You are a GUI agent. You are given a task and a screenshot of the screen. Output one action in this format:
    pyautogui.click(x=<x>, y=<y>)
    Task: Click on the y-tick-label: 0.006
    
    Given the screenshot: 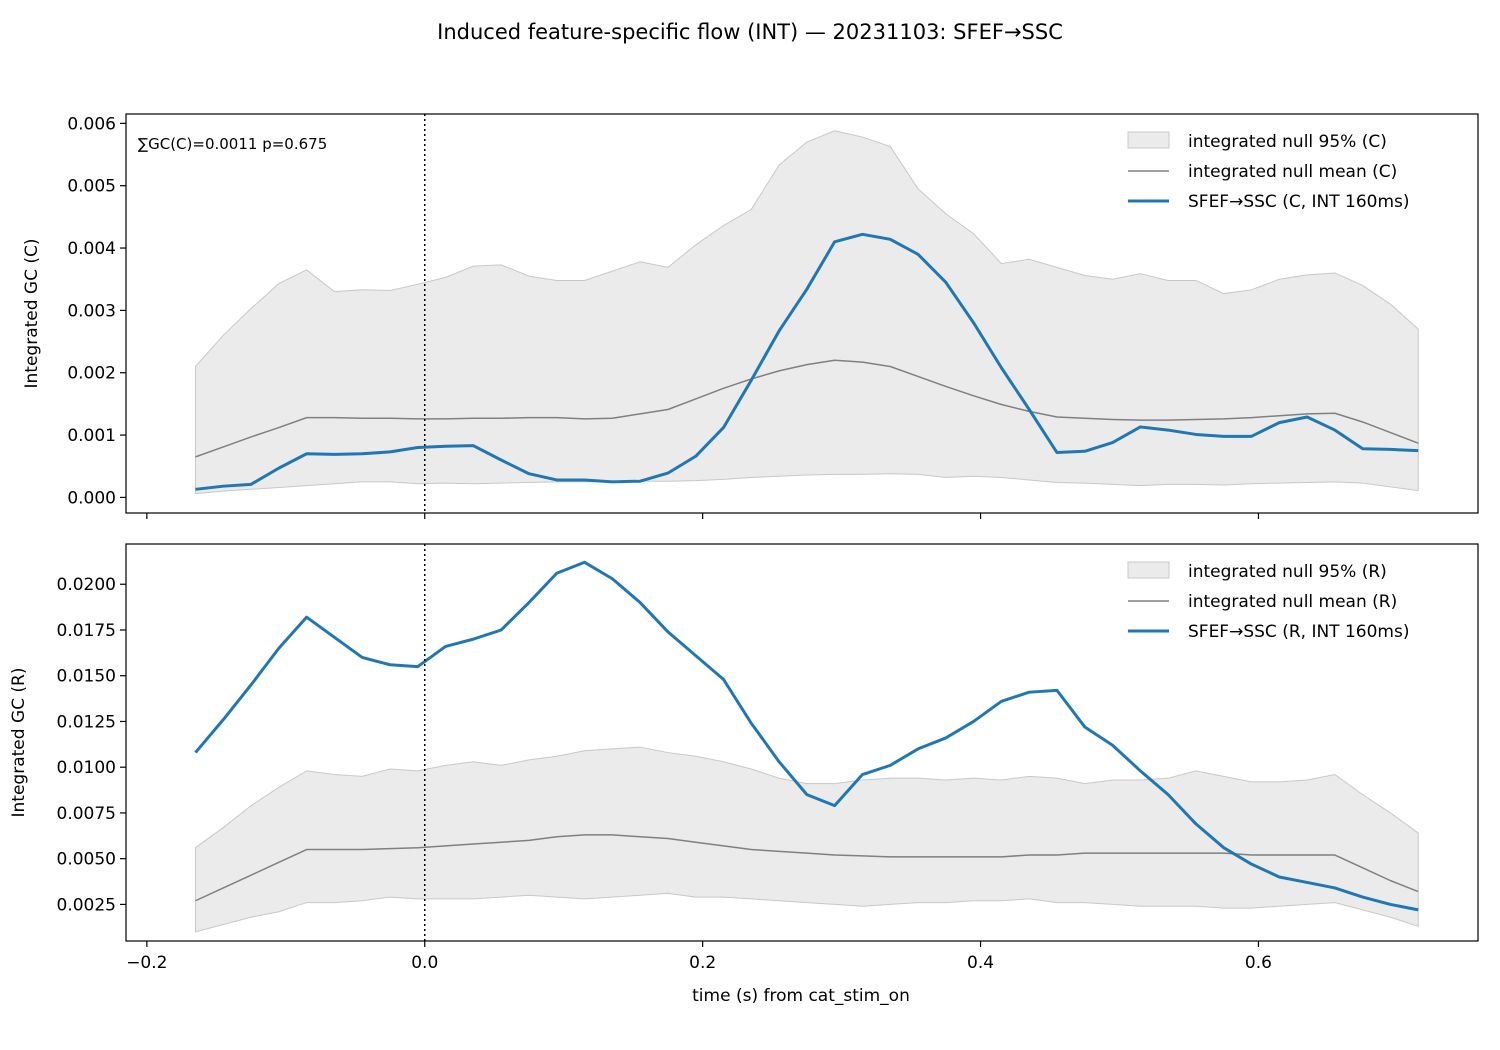 What is the action you would take?
    pyautogui.click(x=91, y=124)
    